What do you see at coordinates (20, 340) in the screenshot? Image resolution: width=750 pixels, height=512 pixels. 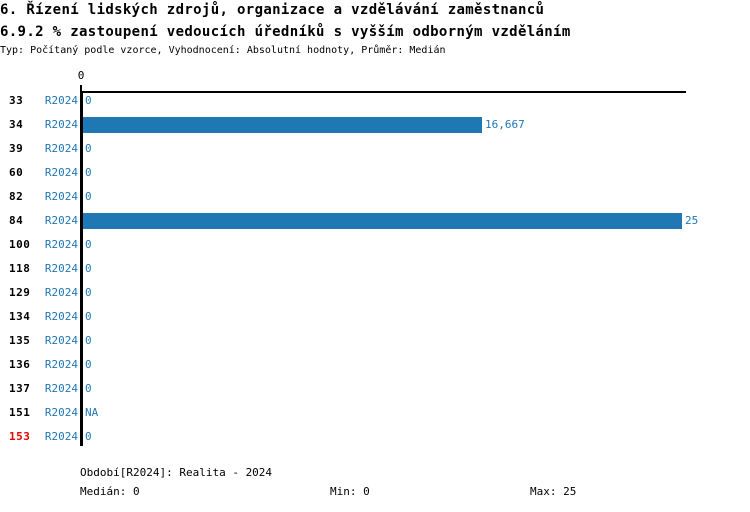 I see `category-label: 135` at bounding box center [20, 340].